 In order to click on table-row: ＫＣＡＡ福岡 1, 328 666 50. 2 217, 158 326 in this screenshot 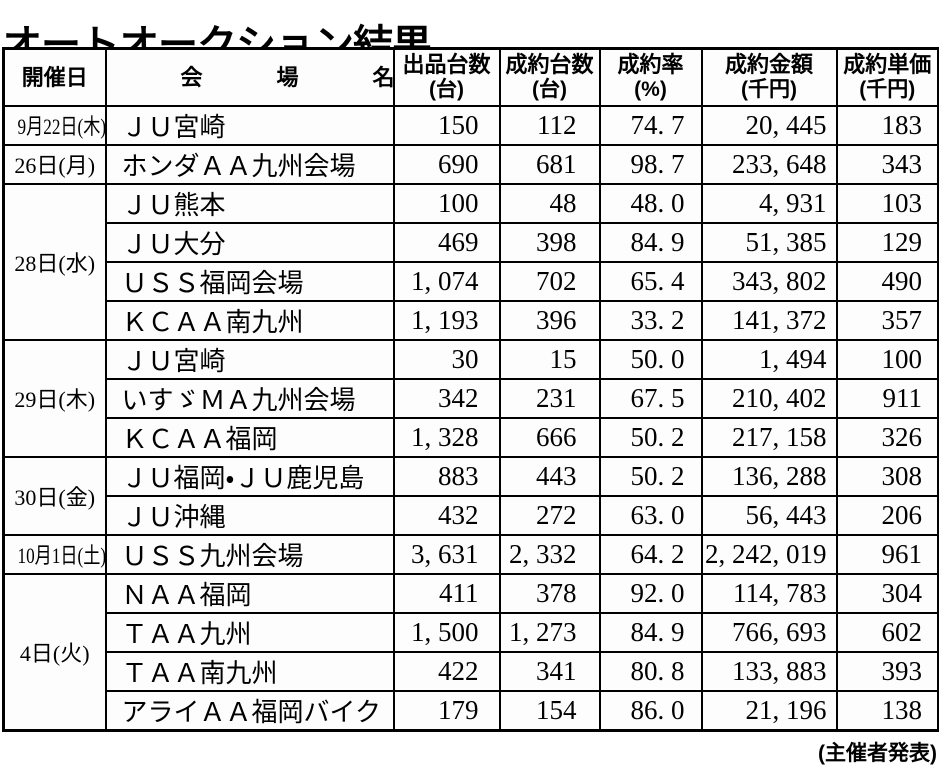, I will do `click(471, 437)`.